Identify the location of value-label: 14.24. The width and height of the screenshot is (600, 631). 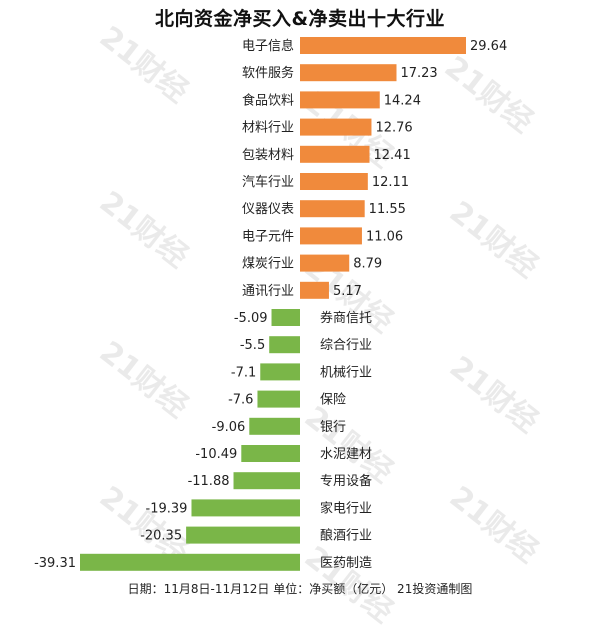
(402, 100).